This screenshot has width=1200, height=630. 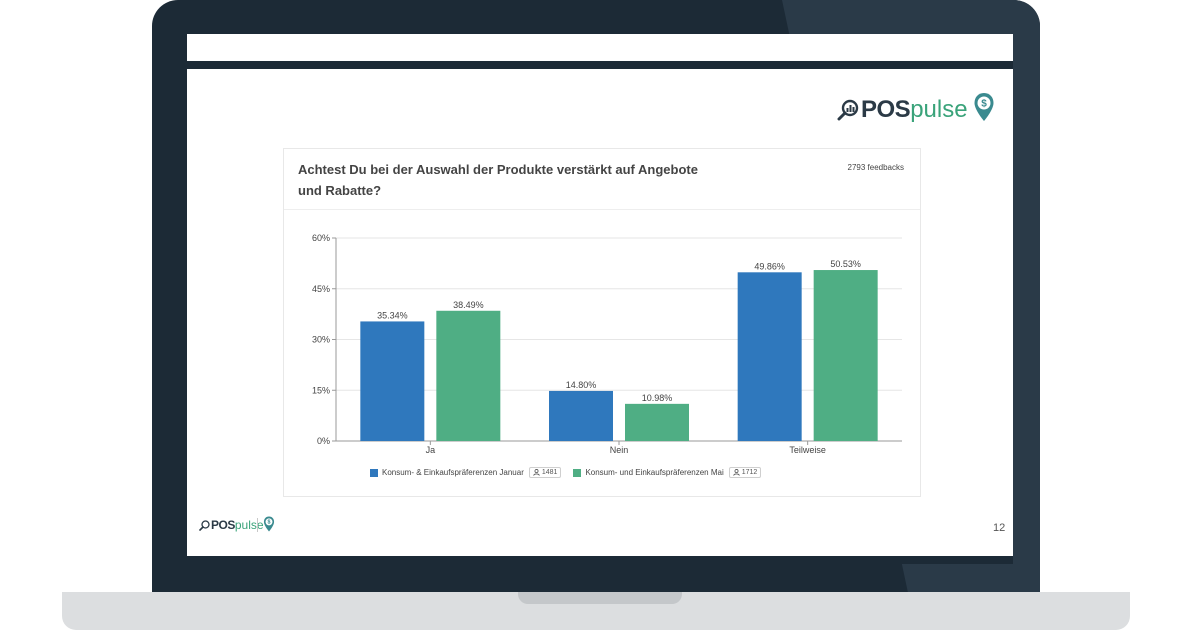 What do you see at coordinates (600, 65) in the screenshot?
I see `top-divider` at bounding box center [600, 65].